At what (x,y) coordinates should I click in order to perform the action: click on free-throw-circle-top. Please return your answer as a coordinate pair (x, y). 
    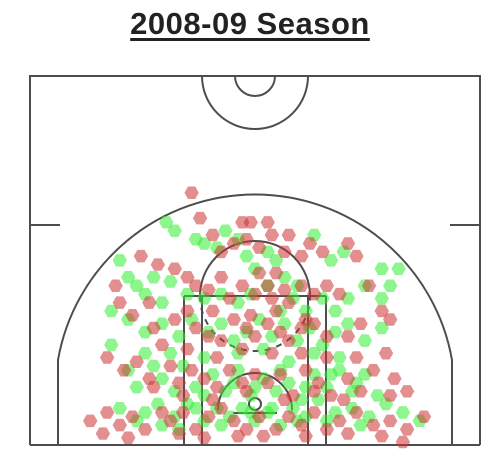
    Looking at the image, I should click on (255, 268).